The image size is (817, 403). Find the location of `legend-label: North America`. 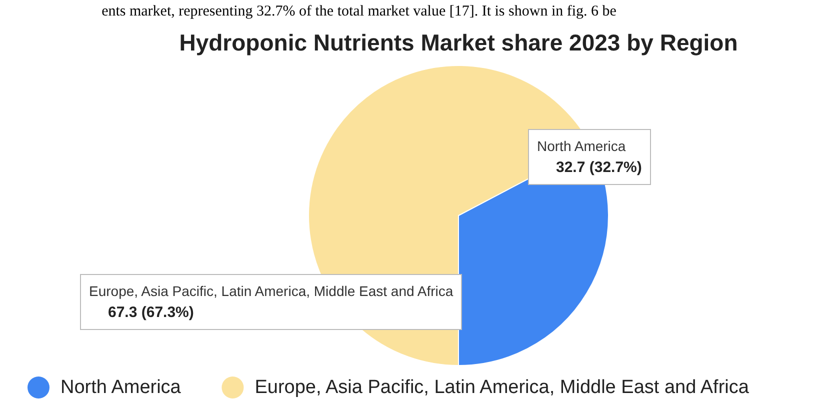

legend-label: North America is located at coordinates (121, 387).